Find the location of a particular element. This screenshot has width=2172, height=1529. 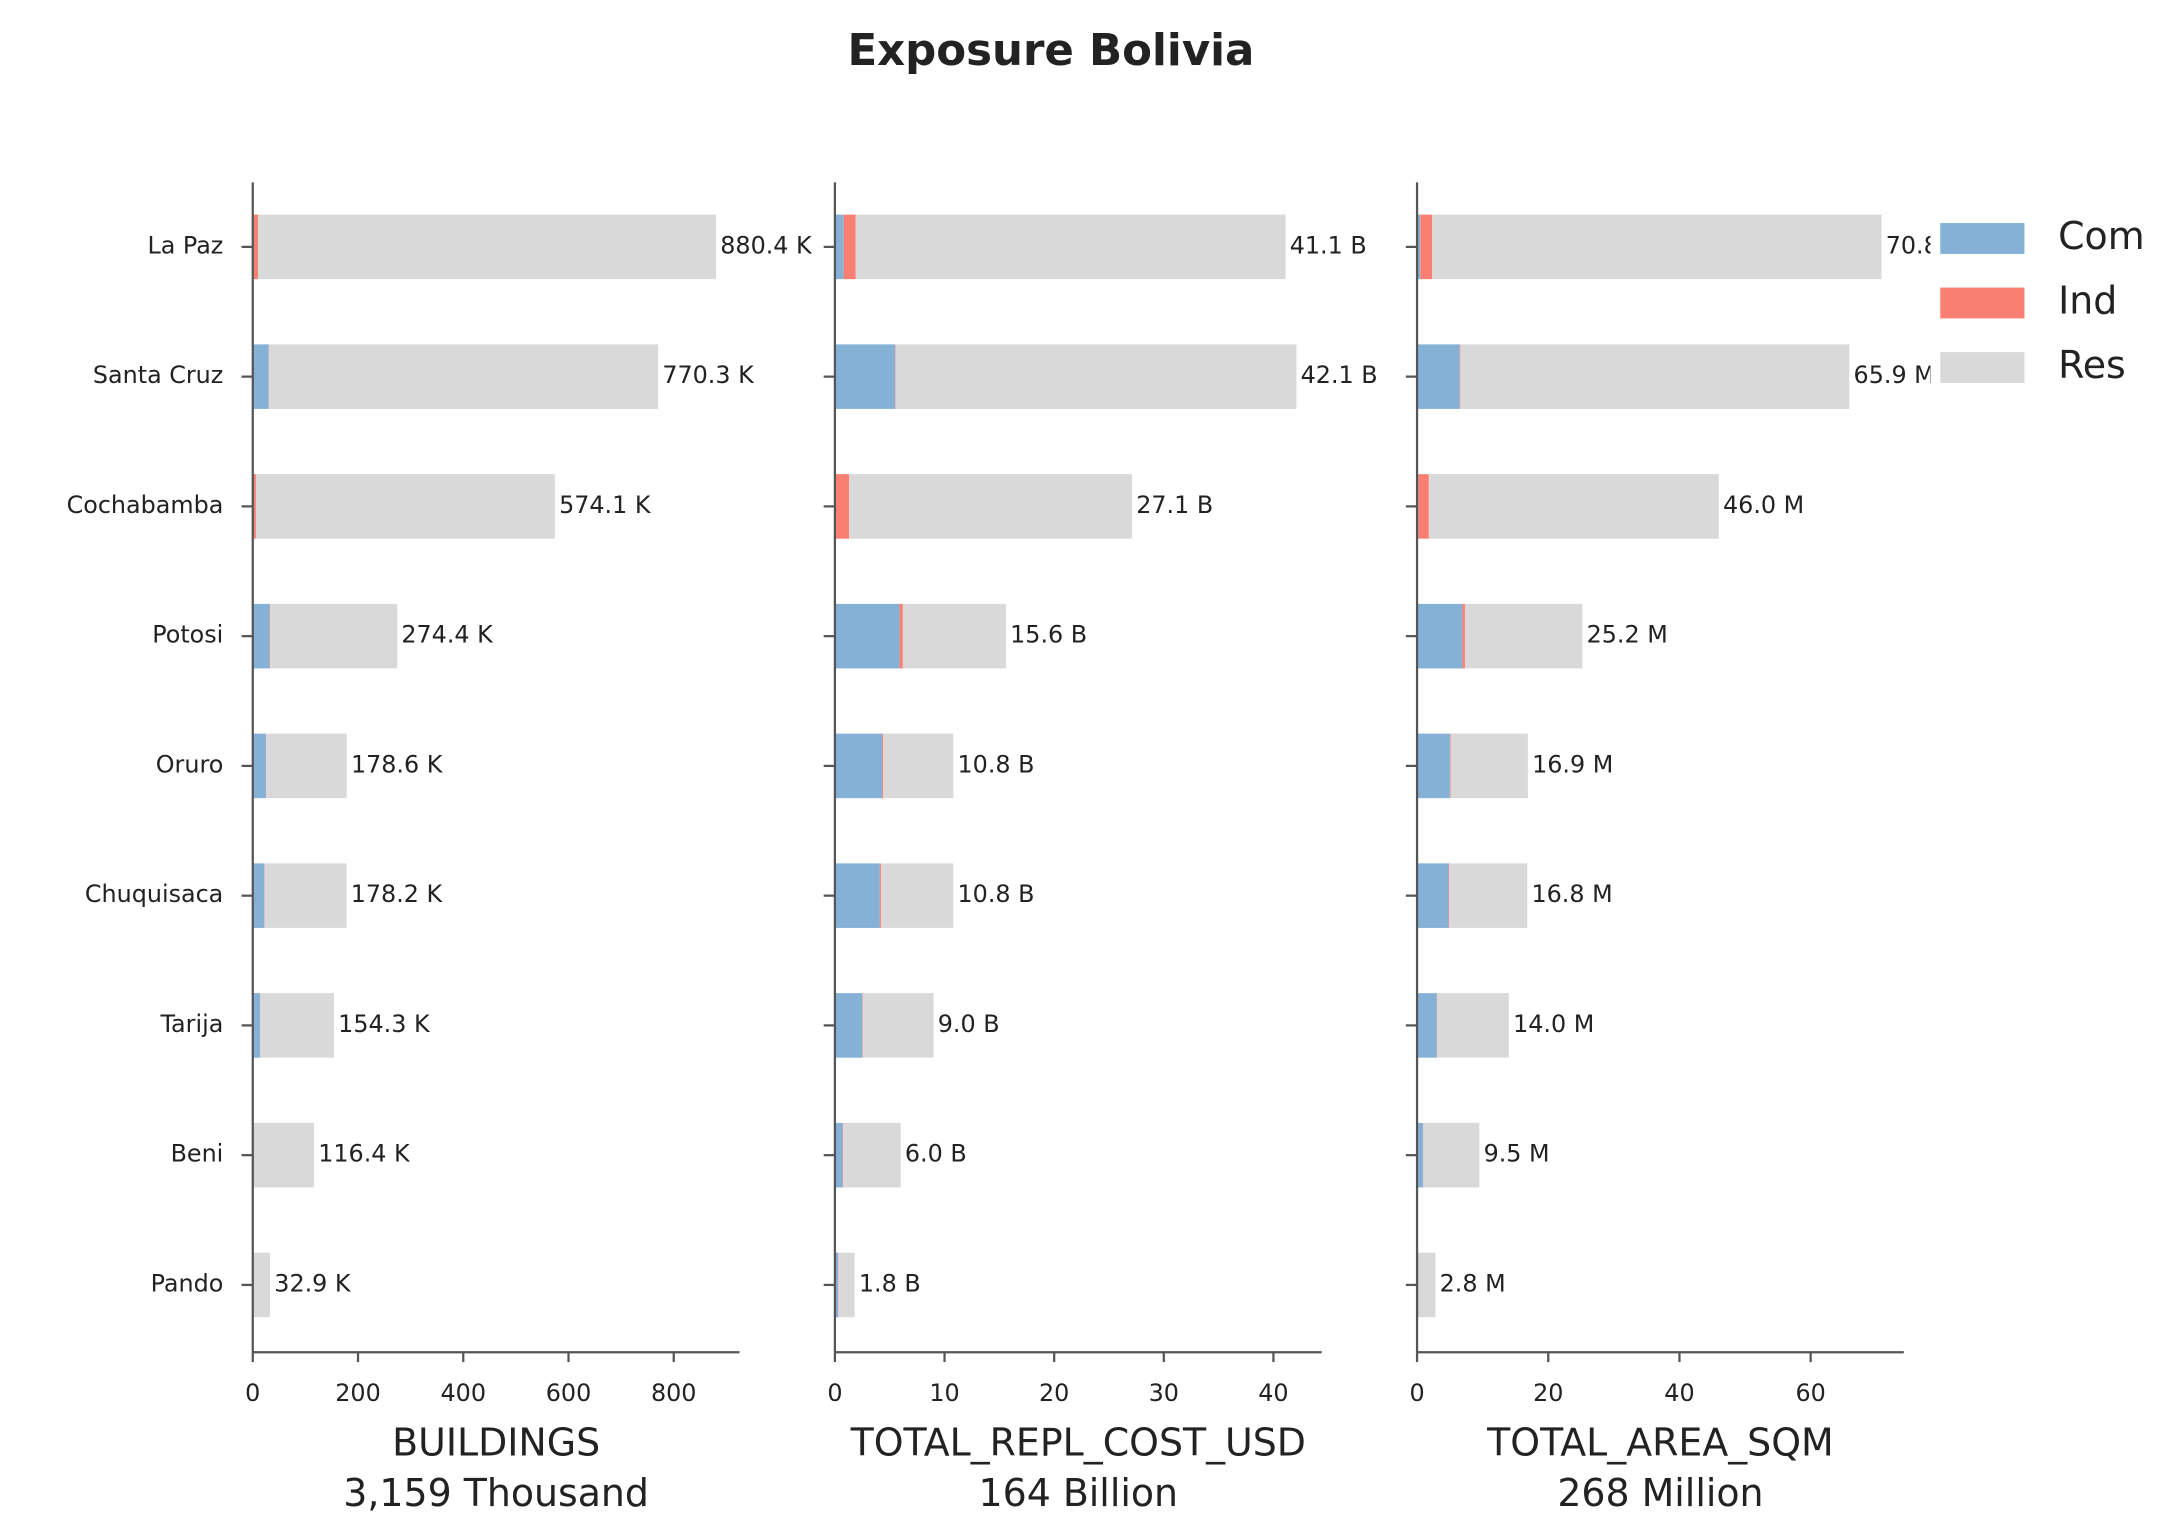

total-label: 274.4 K is located at coordinates (447, 635).